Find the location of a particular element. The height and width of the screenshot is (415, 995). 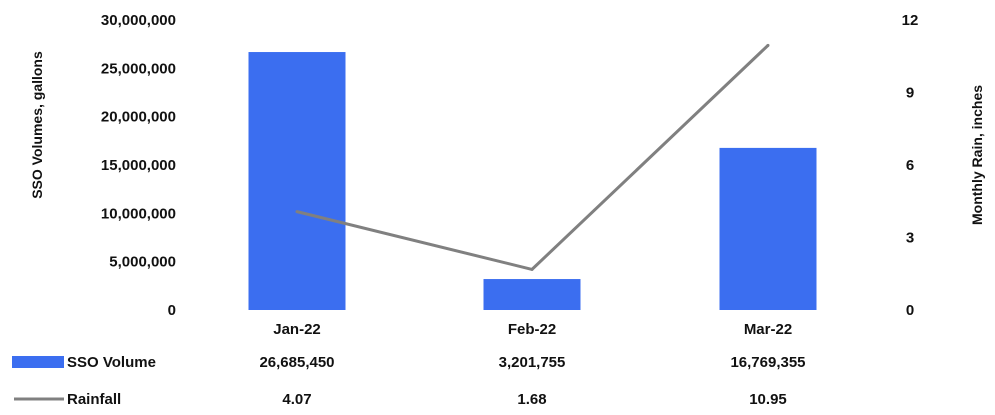

table-cell-sso-volume: 3,201,755 is located at coordinates (532, 362).